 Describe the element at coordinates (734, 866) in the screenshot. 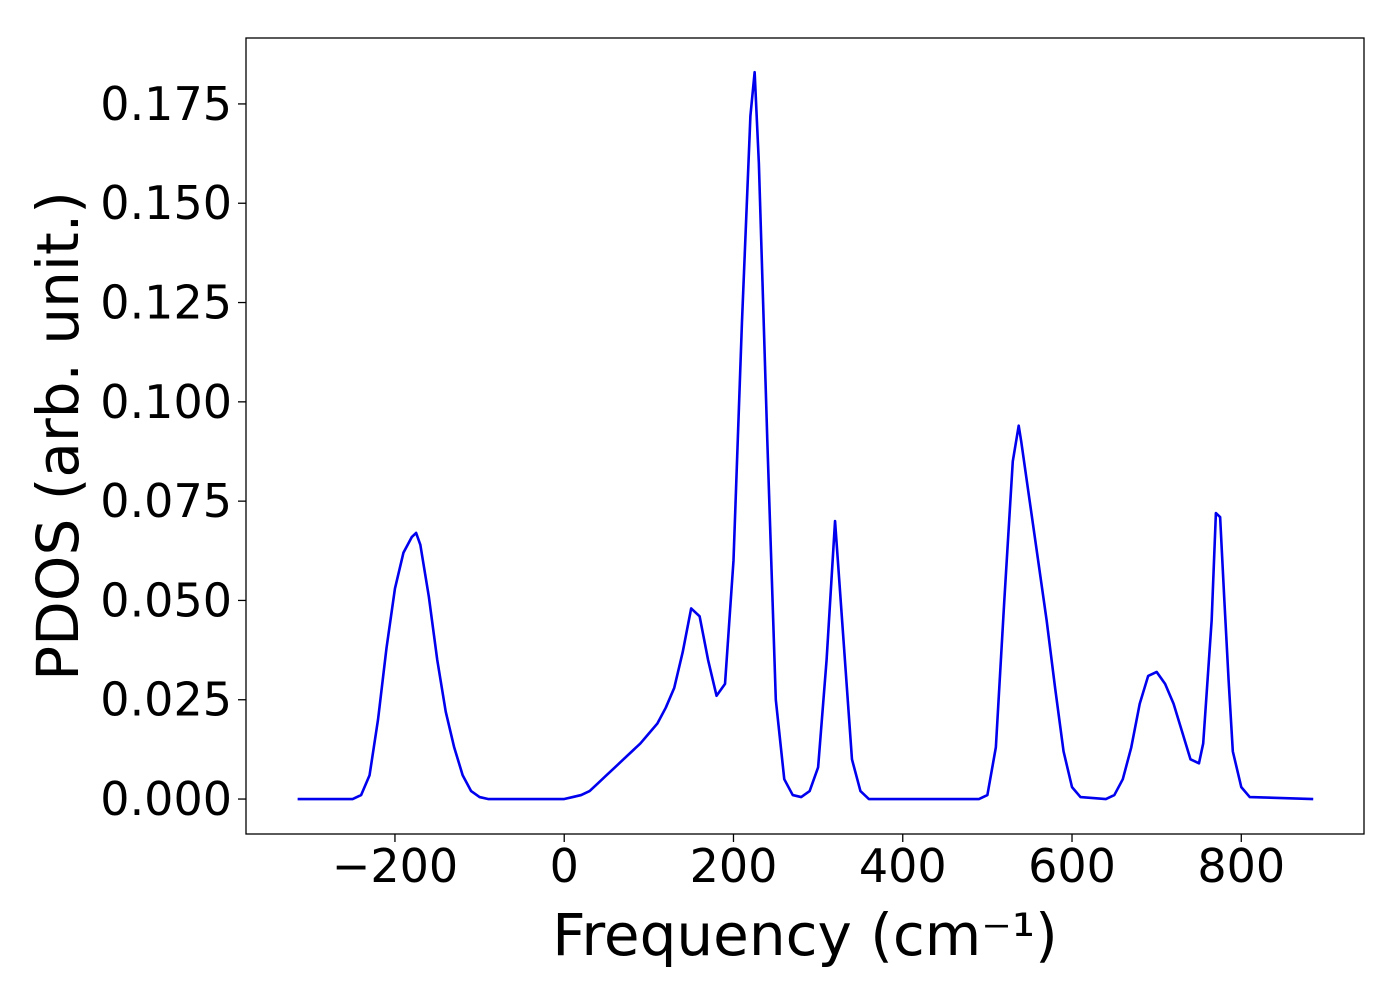

I see `x-tick-label: 200` at that location.